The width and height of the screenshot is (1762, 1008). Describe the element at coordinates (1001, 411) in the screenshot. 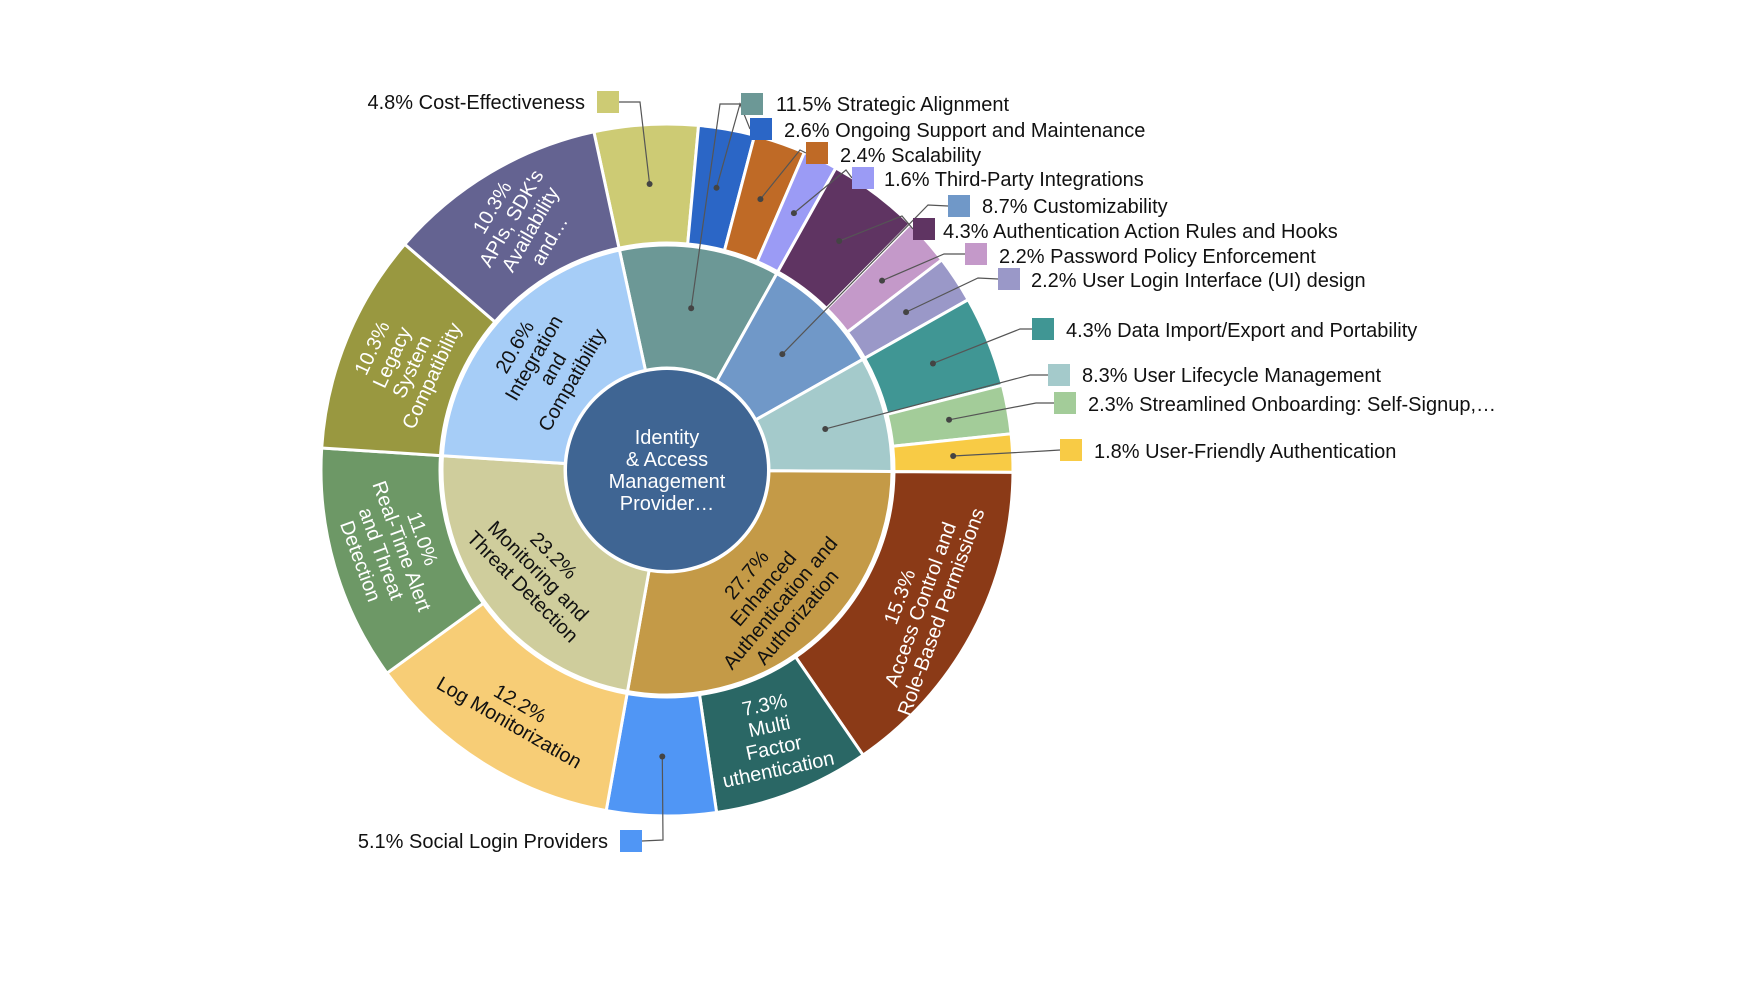

I see `leader-line-onboard` at that location.